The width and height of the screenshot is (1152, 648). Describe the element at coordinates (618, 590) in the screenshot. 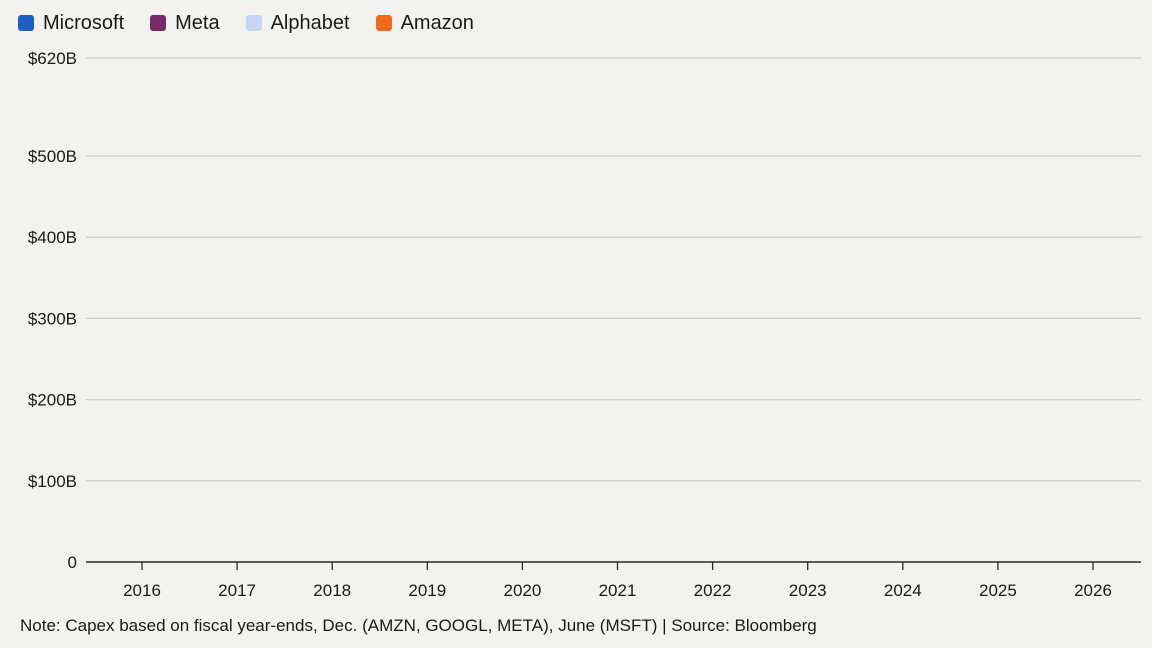

I see `x-tick-label: 2021` at that location.